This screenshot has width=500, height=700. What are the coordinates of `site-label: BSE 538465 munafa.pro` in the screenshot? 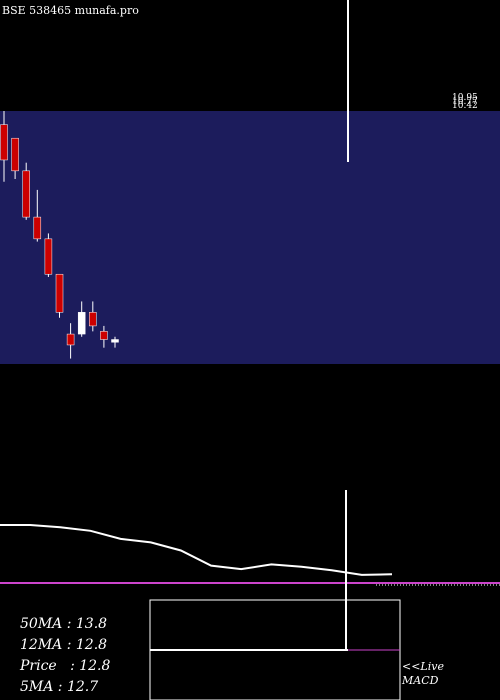 It's located at (70, 10).